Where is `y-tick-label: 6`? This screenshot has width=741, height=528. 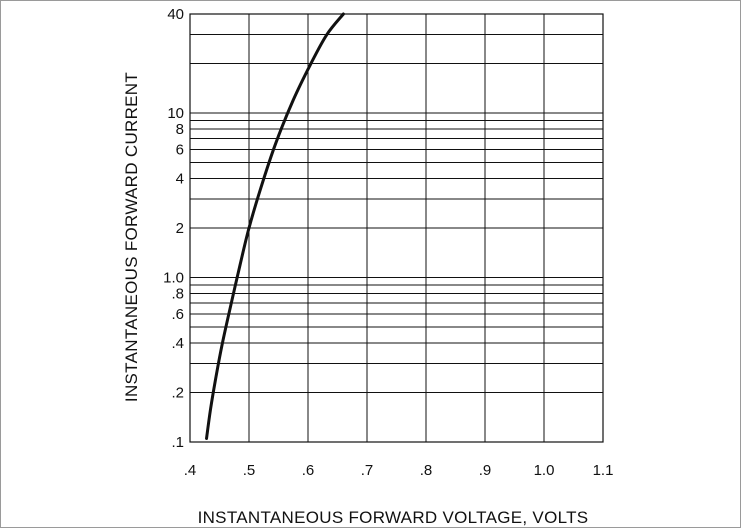
y-tick-label: 6 is located at coordinates (180, 150).